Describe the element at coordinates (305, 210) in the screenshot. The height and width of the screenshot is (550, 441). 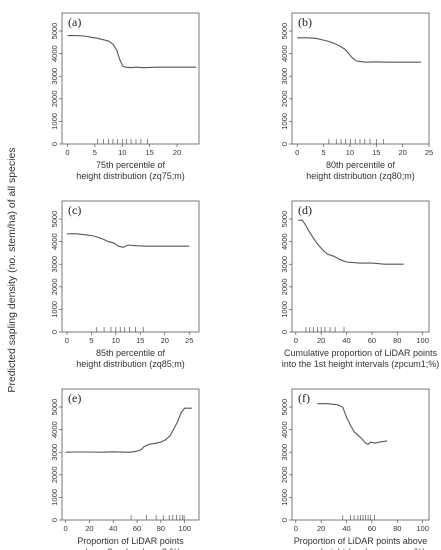
I see `panel-label: (d)` at that location.